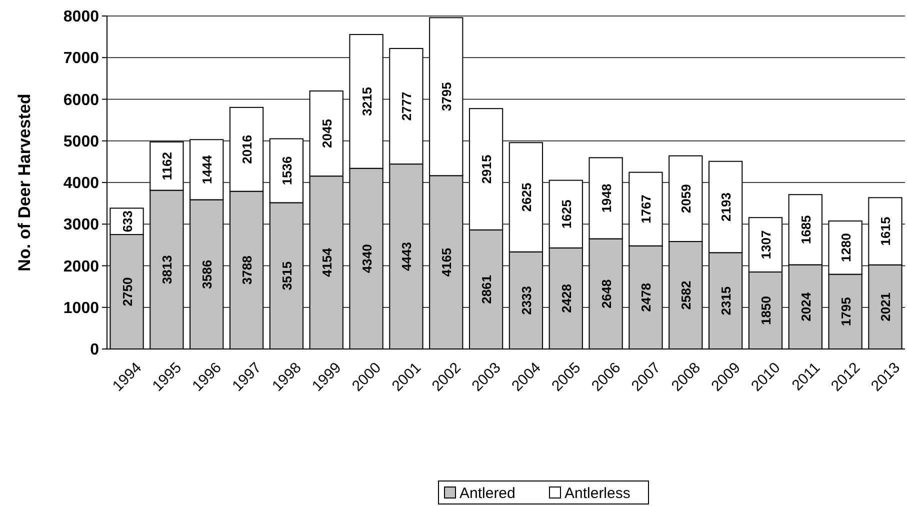 This screenshot has width=907, height=506. Describe the element at coordinates (566, 298) in the screenshot. I see `data-label: 2428` at that location.